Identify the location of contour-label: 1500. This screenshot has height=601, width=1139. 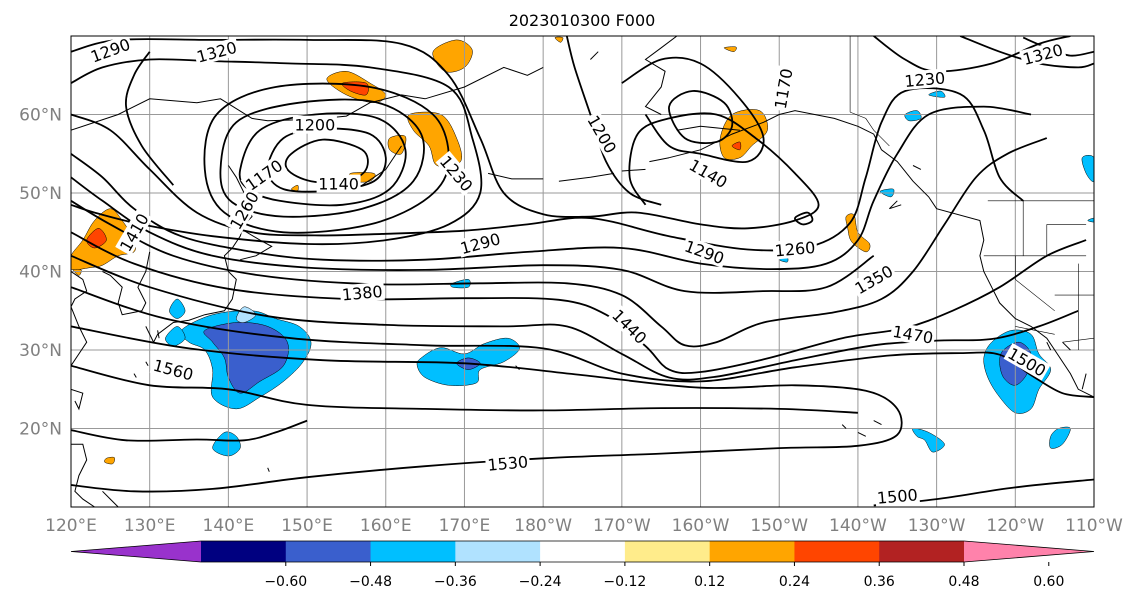
(897, 496).